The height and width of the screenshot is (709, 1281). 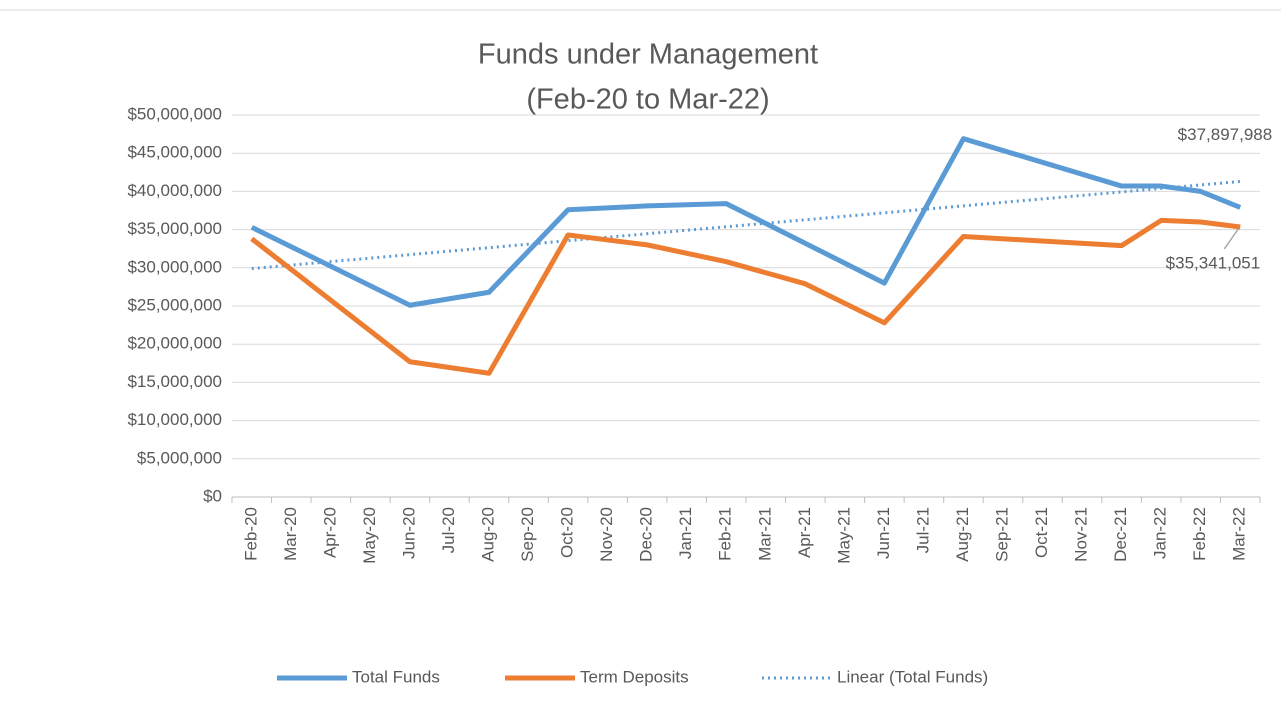 I want to click on data-label: $37,897,988, so click(x=1225, y=134).